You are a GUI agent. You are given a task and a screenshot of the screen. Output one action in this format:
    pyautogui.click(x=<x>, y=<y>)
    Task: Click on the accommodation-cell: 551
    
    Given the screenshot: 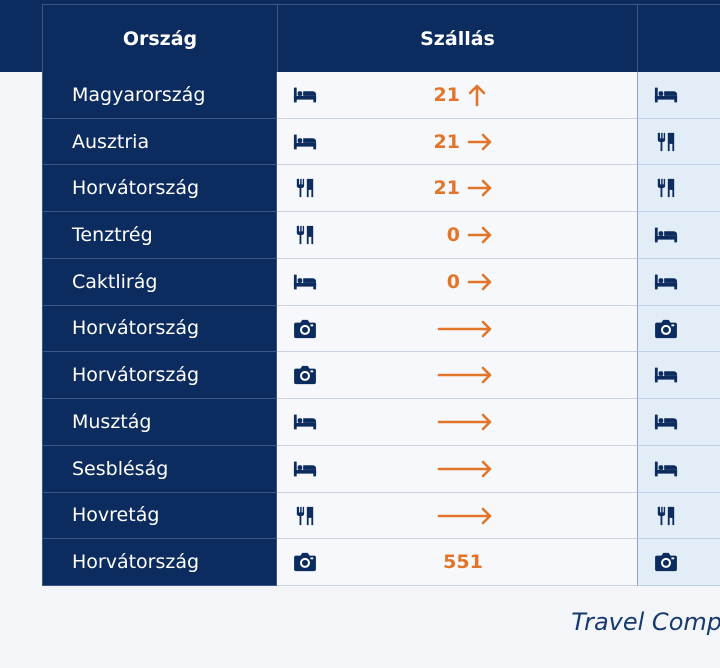 What is the action you would take?
    pyautogui.click(x=457, y=562)
    